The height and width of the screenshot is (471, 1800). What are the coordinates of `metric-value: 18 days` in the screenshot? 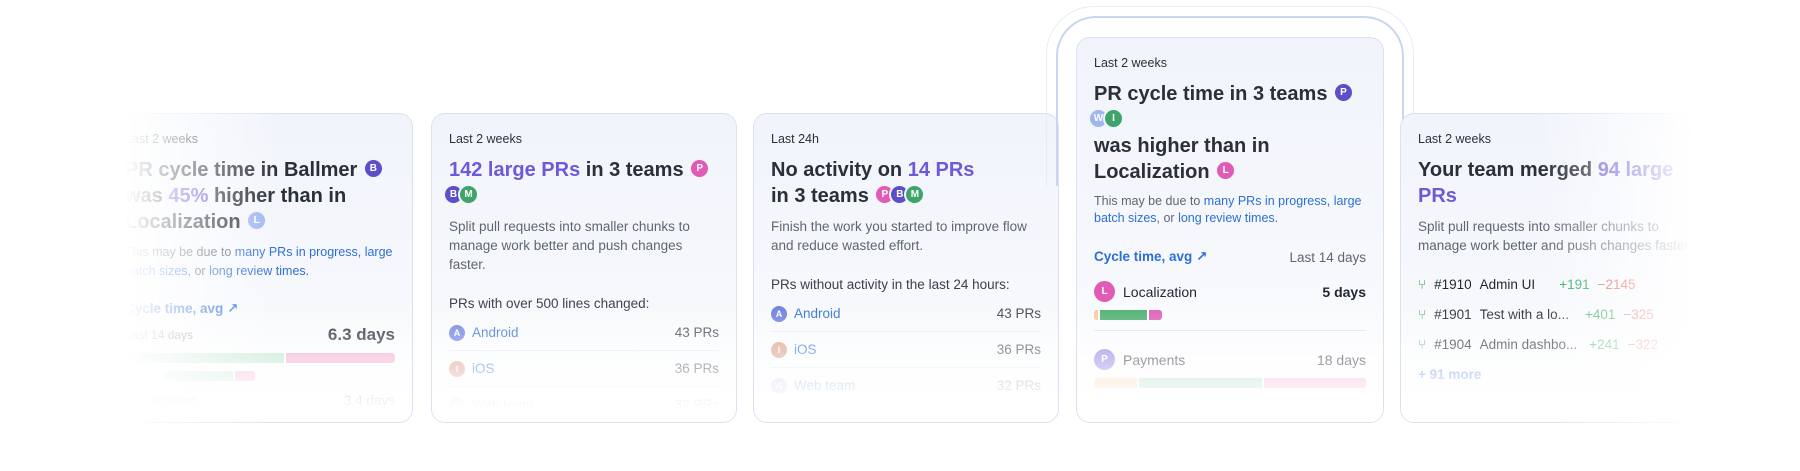 It's located at (1341, 359).